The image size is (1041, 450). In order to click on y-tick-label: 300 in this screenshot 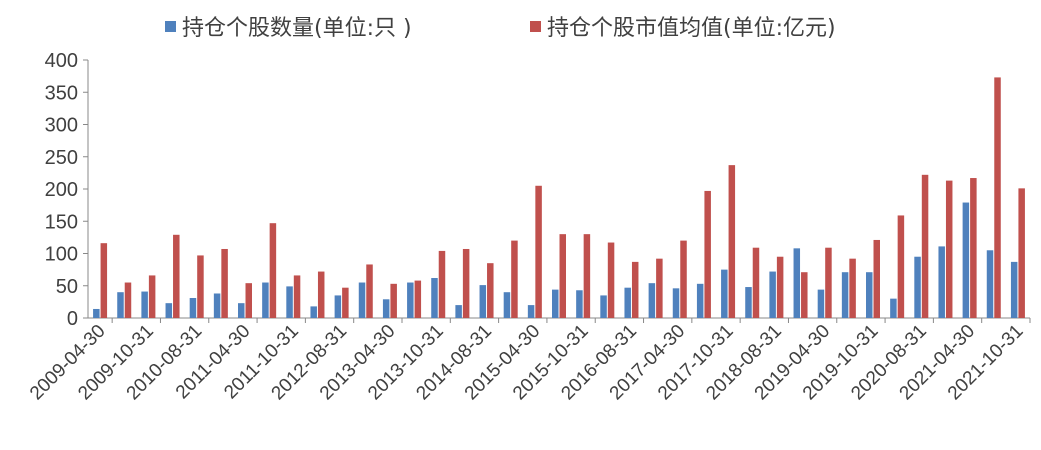, I will do `click(61, 126)`.